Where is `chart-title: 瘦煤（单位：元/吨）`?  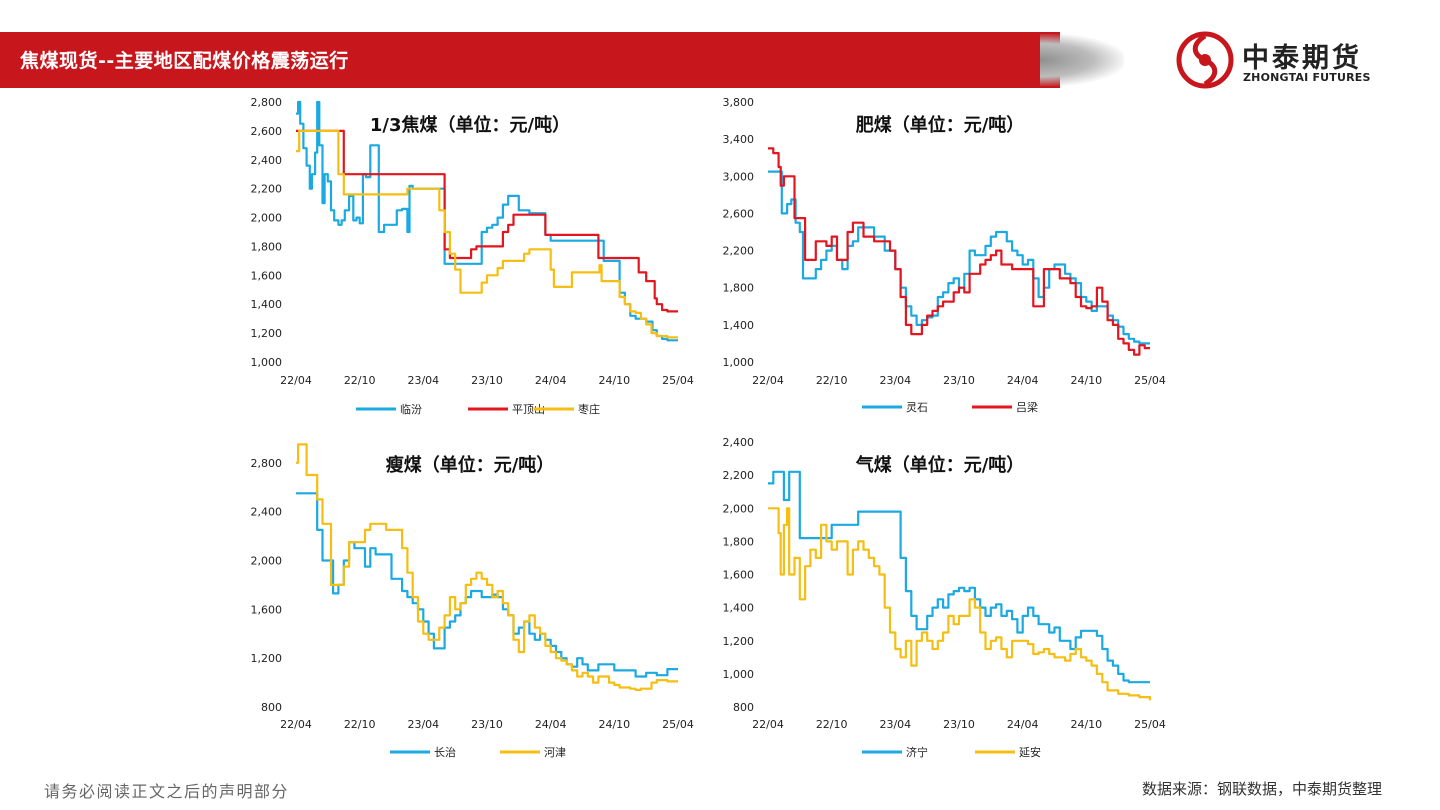 chart-title: 瘦煤（单位：元/吨） is located at coordinates (470, 465).